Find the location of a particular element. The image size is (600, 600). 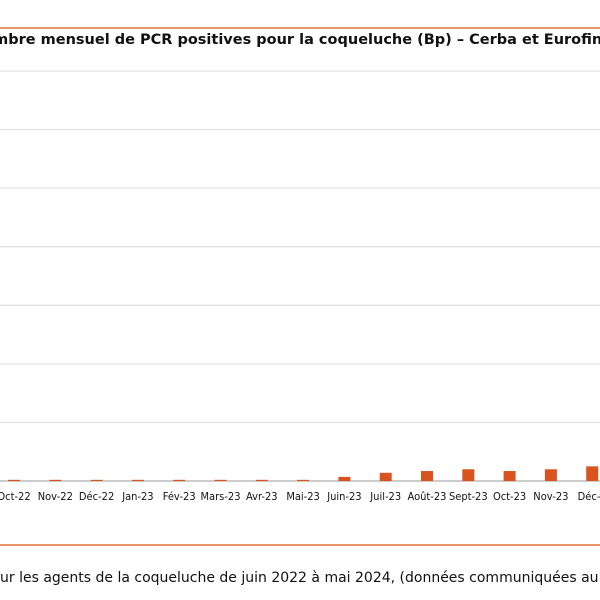

x-tick-label: Déc-2 is located at coordinates (589, 496).